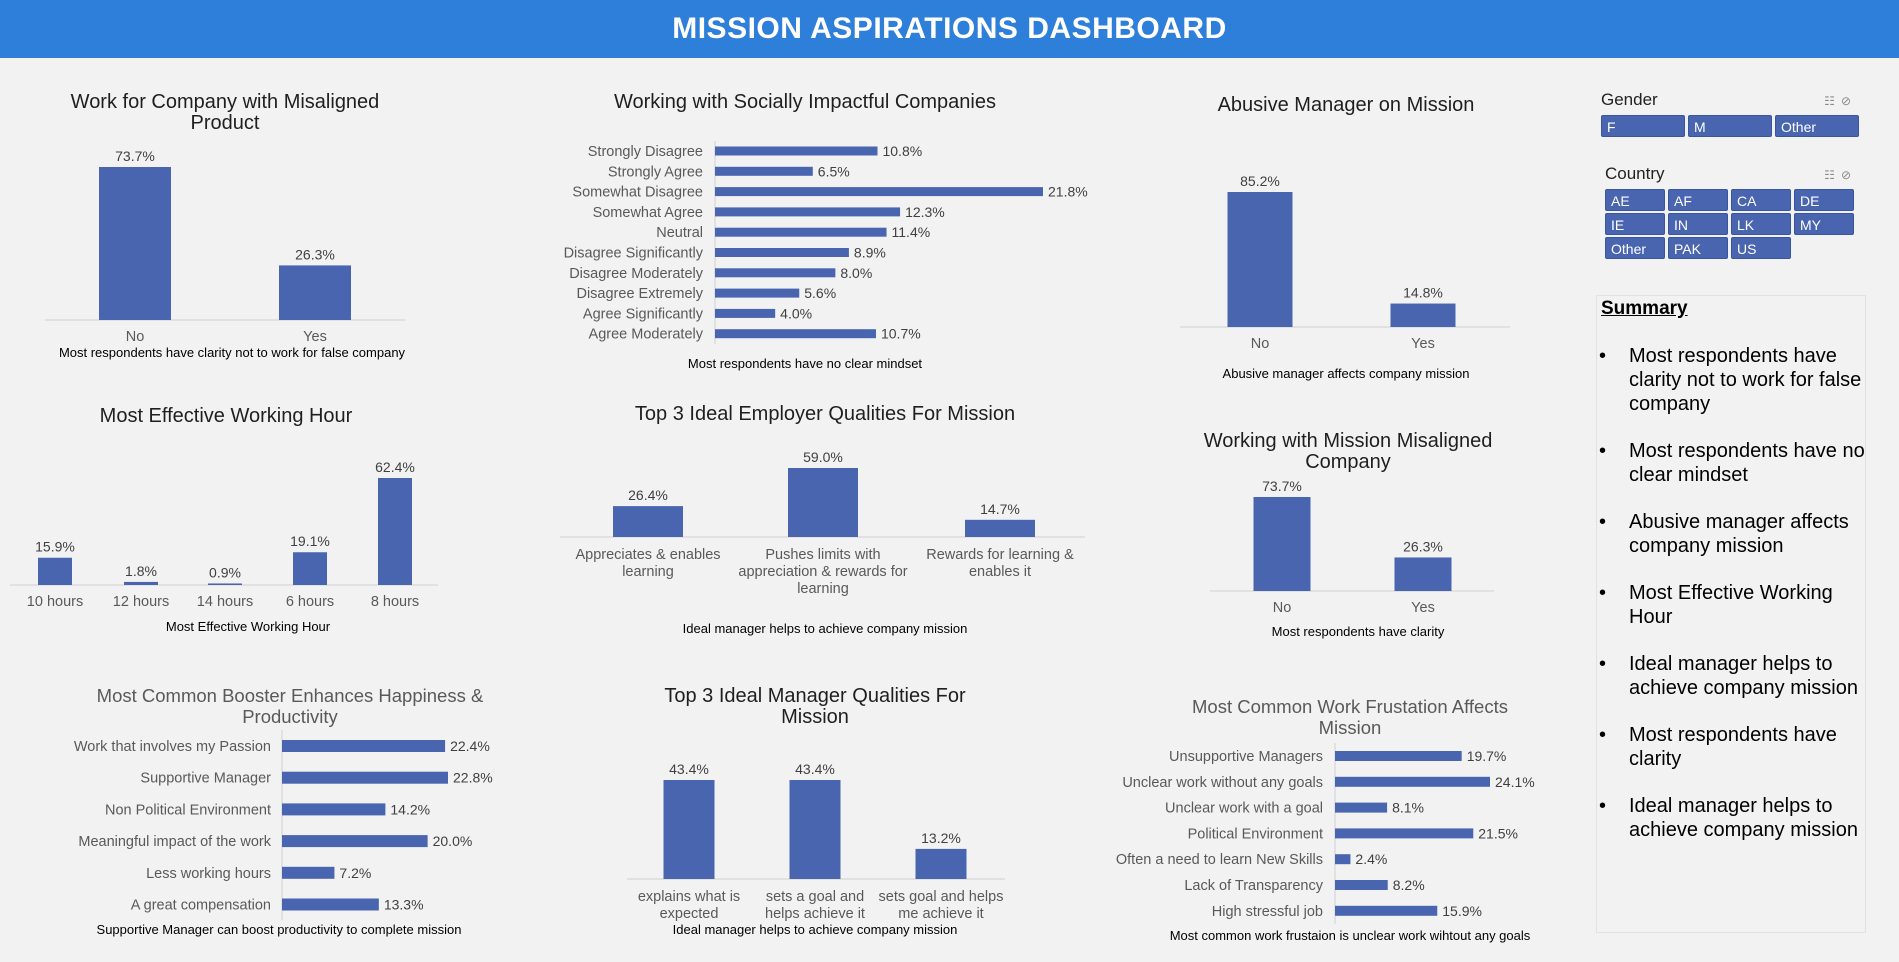  What do you see at coordinates (1731, 605) in the screenshot?
I see `summary-item-text: Most Effective Working Hour` at bounding box center [1731, 605].